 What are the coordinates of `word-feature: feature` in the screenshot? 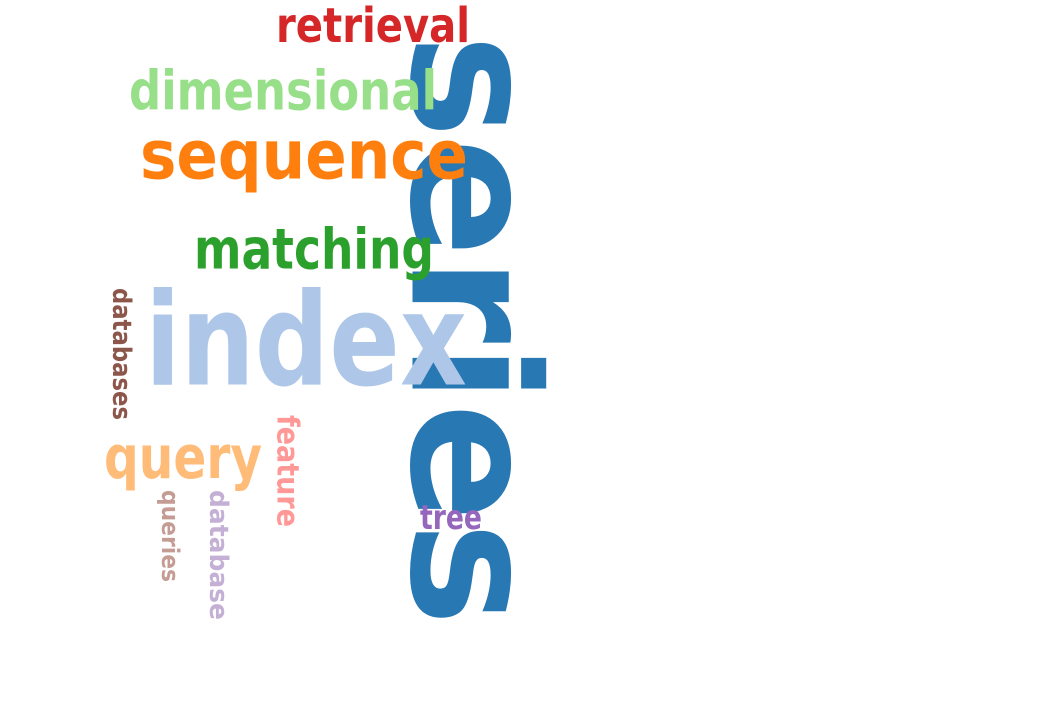 It's located at (287, 471).